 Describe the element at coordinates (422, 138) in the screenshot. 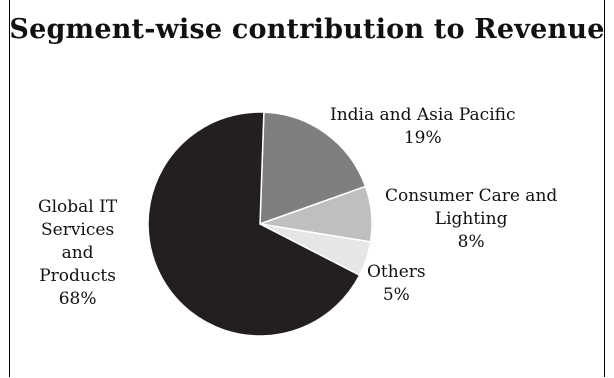

I see `slice-value-label: 19%` at that location.